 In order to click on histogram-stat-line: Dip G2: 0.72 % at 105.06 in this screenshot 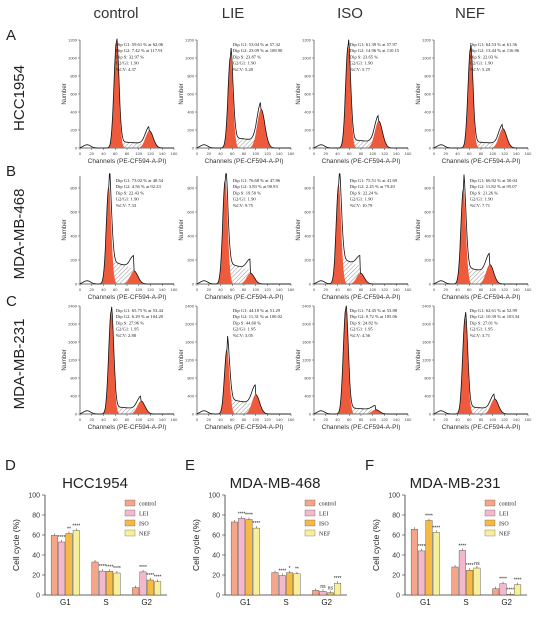, I will do `click(374, 316)`.